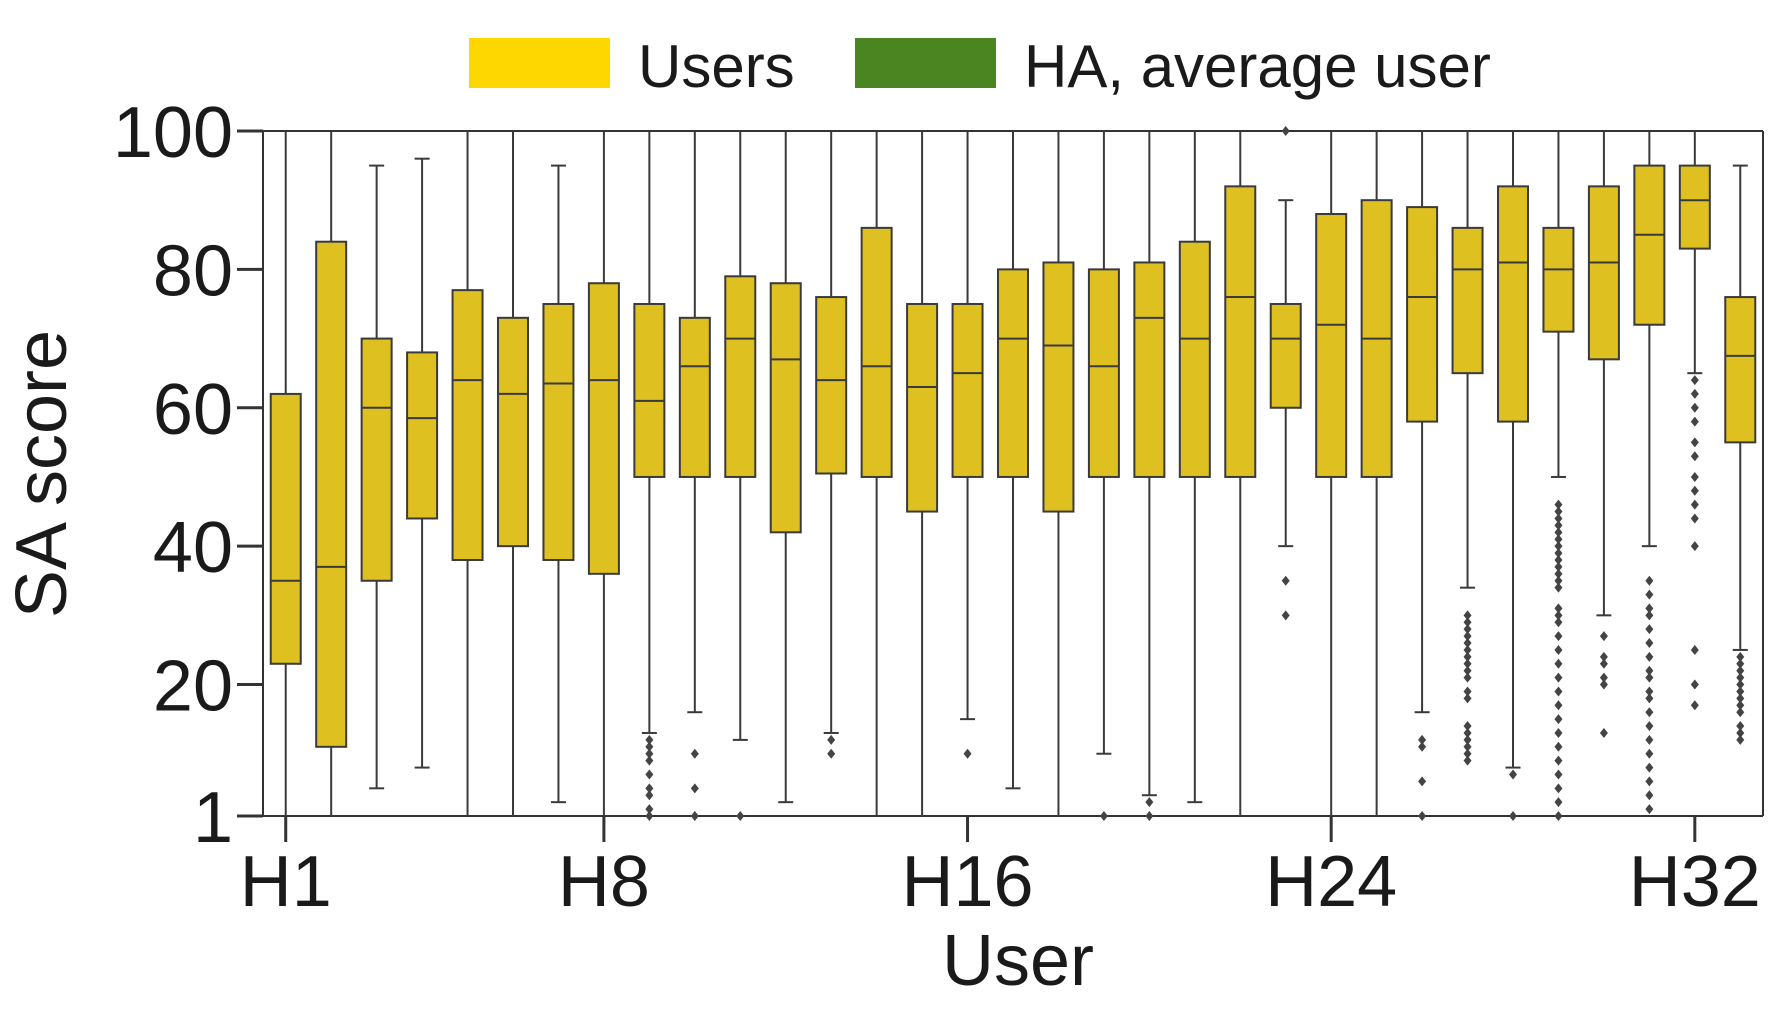 The width and height of the screenshot is (1780, 1009). Describe the element at coordinates (42, 474) in the screenshot. I see `y-axis-label: SA score` at that location.